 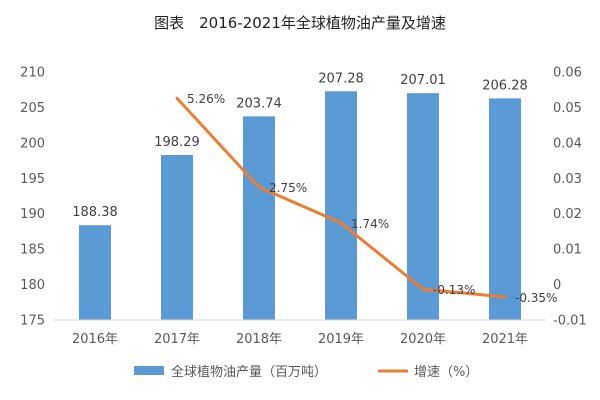 What do you see at coordinates (32, 285) in the screenshot?
I see `left-axis-tick-label: 180` at bounding box center [32, 285].